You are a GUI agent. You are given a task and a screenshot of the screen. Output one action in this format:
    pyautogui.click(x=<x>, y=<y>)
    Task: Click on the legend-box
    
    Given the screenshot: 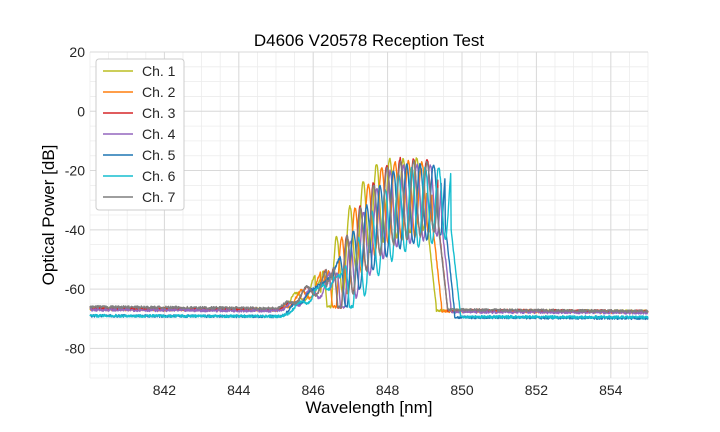 What is the action you would take?
    pyautogui.click(x=140, y=134)
    